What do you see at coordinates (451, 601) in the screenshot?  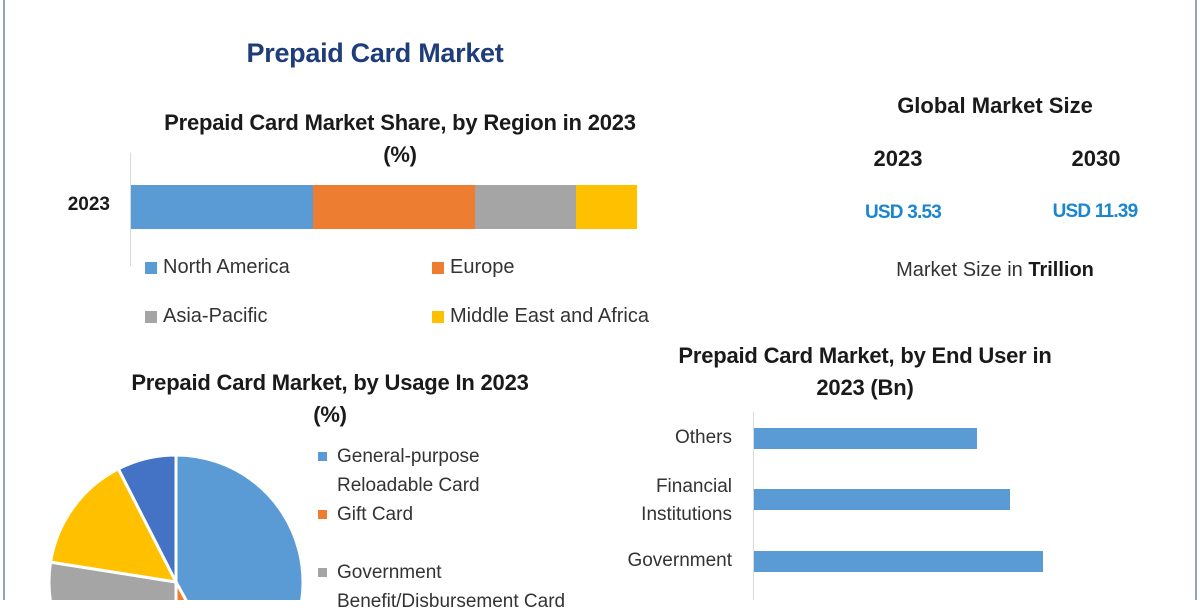 I see `legend-label: Benefit/Disbursement Card` at bounding box center [451, 601].